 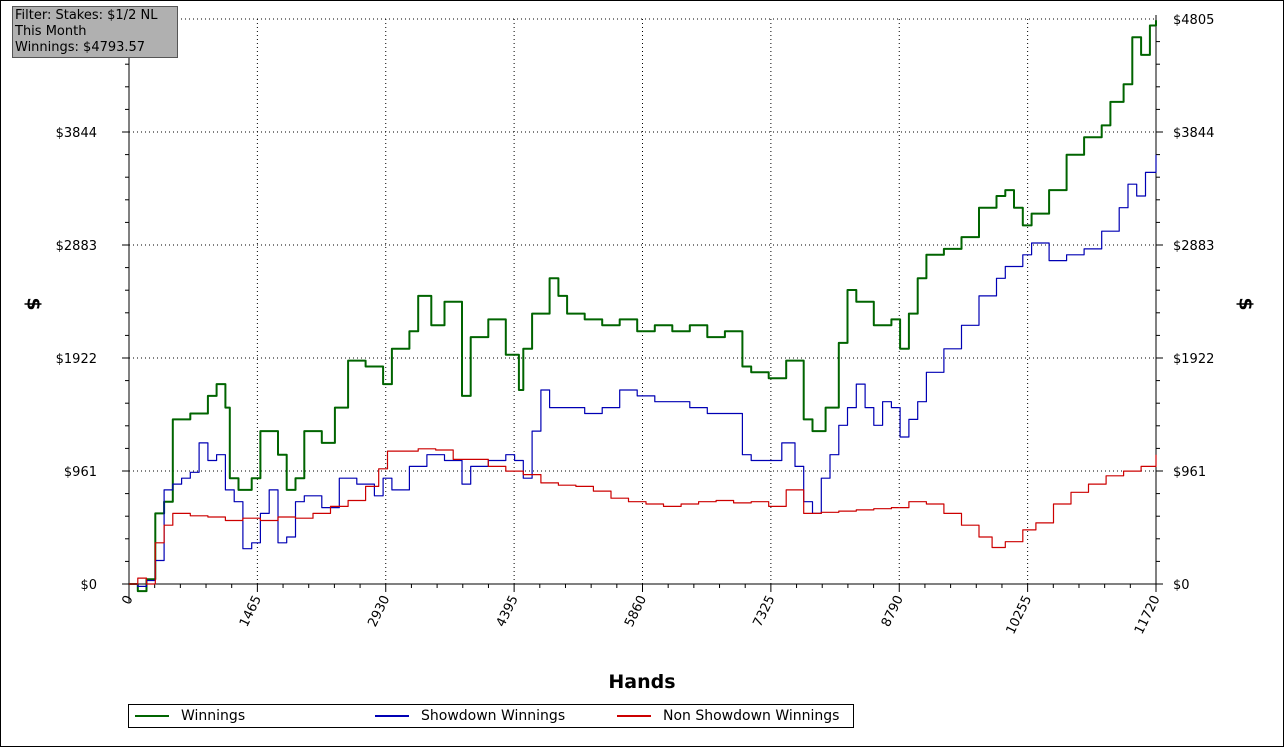 I want to click on y-tick-label-left: $3844, so click(x=76, y=133).